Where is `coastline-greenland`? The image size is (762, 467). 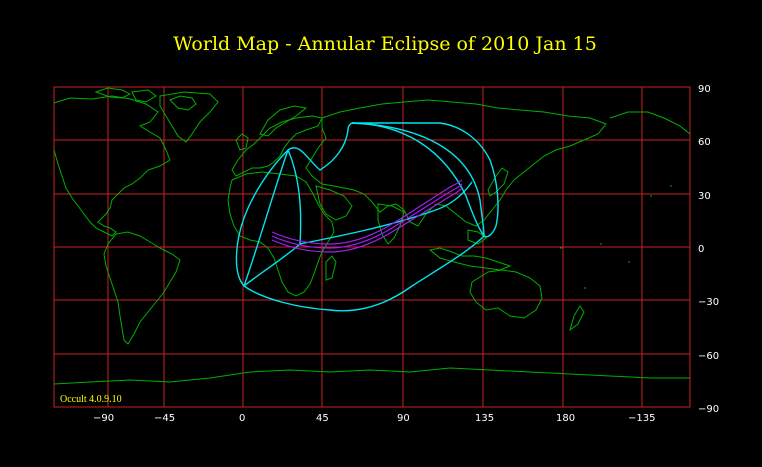 coastline-greenland is located at coordinates (189, 117).